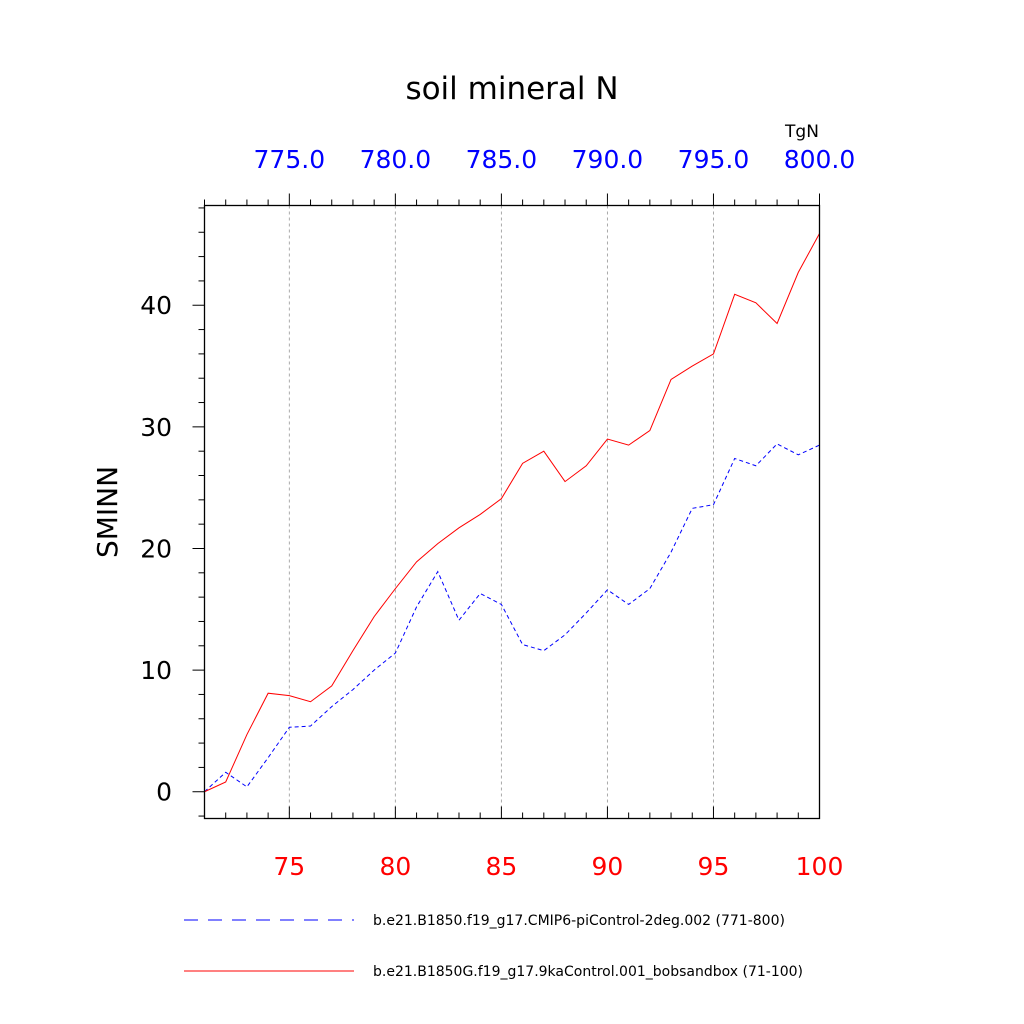  I want to click on top-axis-tick-label: 790.0, so click(608, 159).